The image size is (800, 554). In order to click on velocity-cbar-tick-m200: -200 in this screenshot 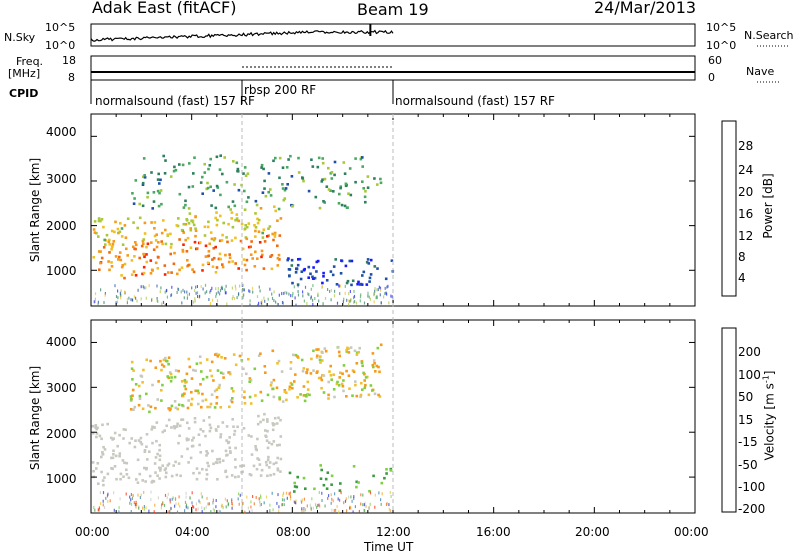, I will do `click(752, 509)`.